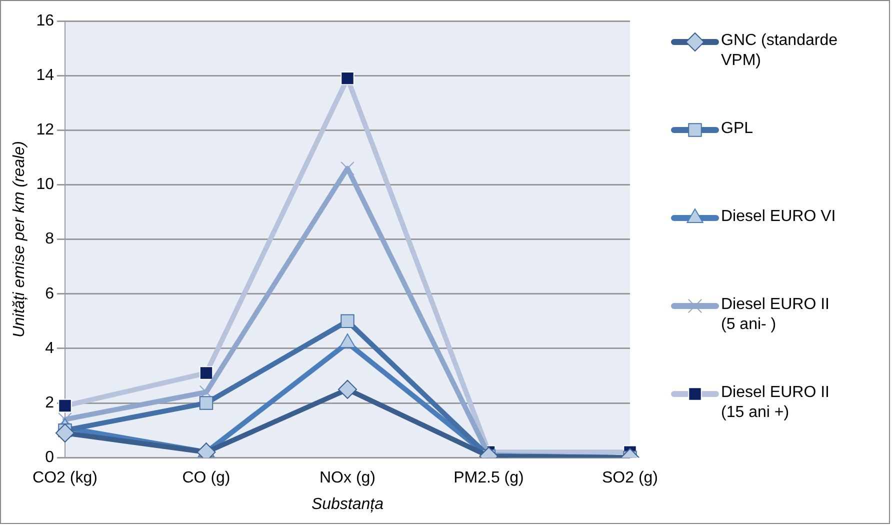  I want to click on legend-label: Diesel EURO II (15 ani +), so click(775, 403).